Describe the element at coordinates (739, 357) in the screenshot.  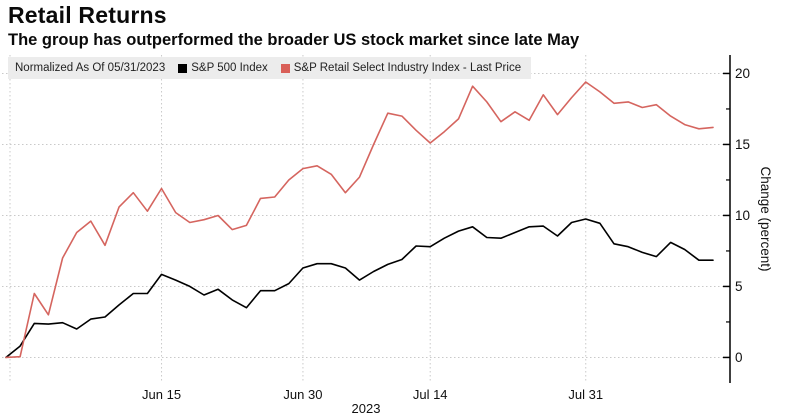
I see `y-tick-label: 0` at that location.